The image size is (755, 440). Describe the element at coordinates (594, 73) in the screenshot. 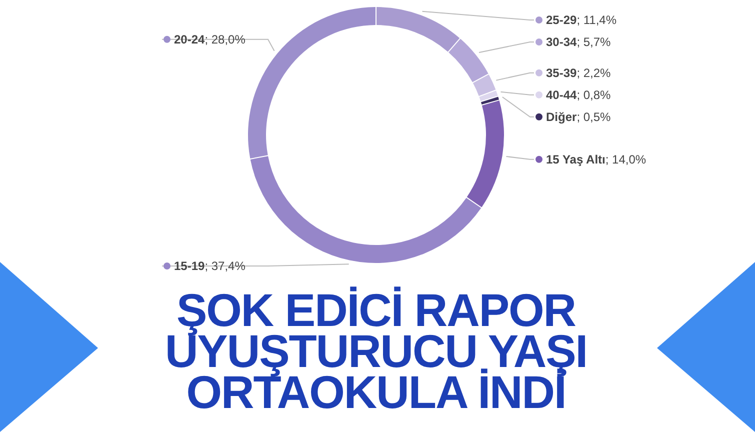

I see `data-label: ; 2,2%` at that location.